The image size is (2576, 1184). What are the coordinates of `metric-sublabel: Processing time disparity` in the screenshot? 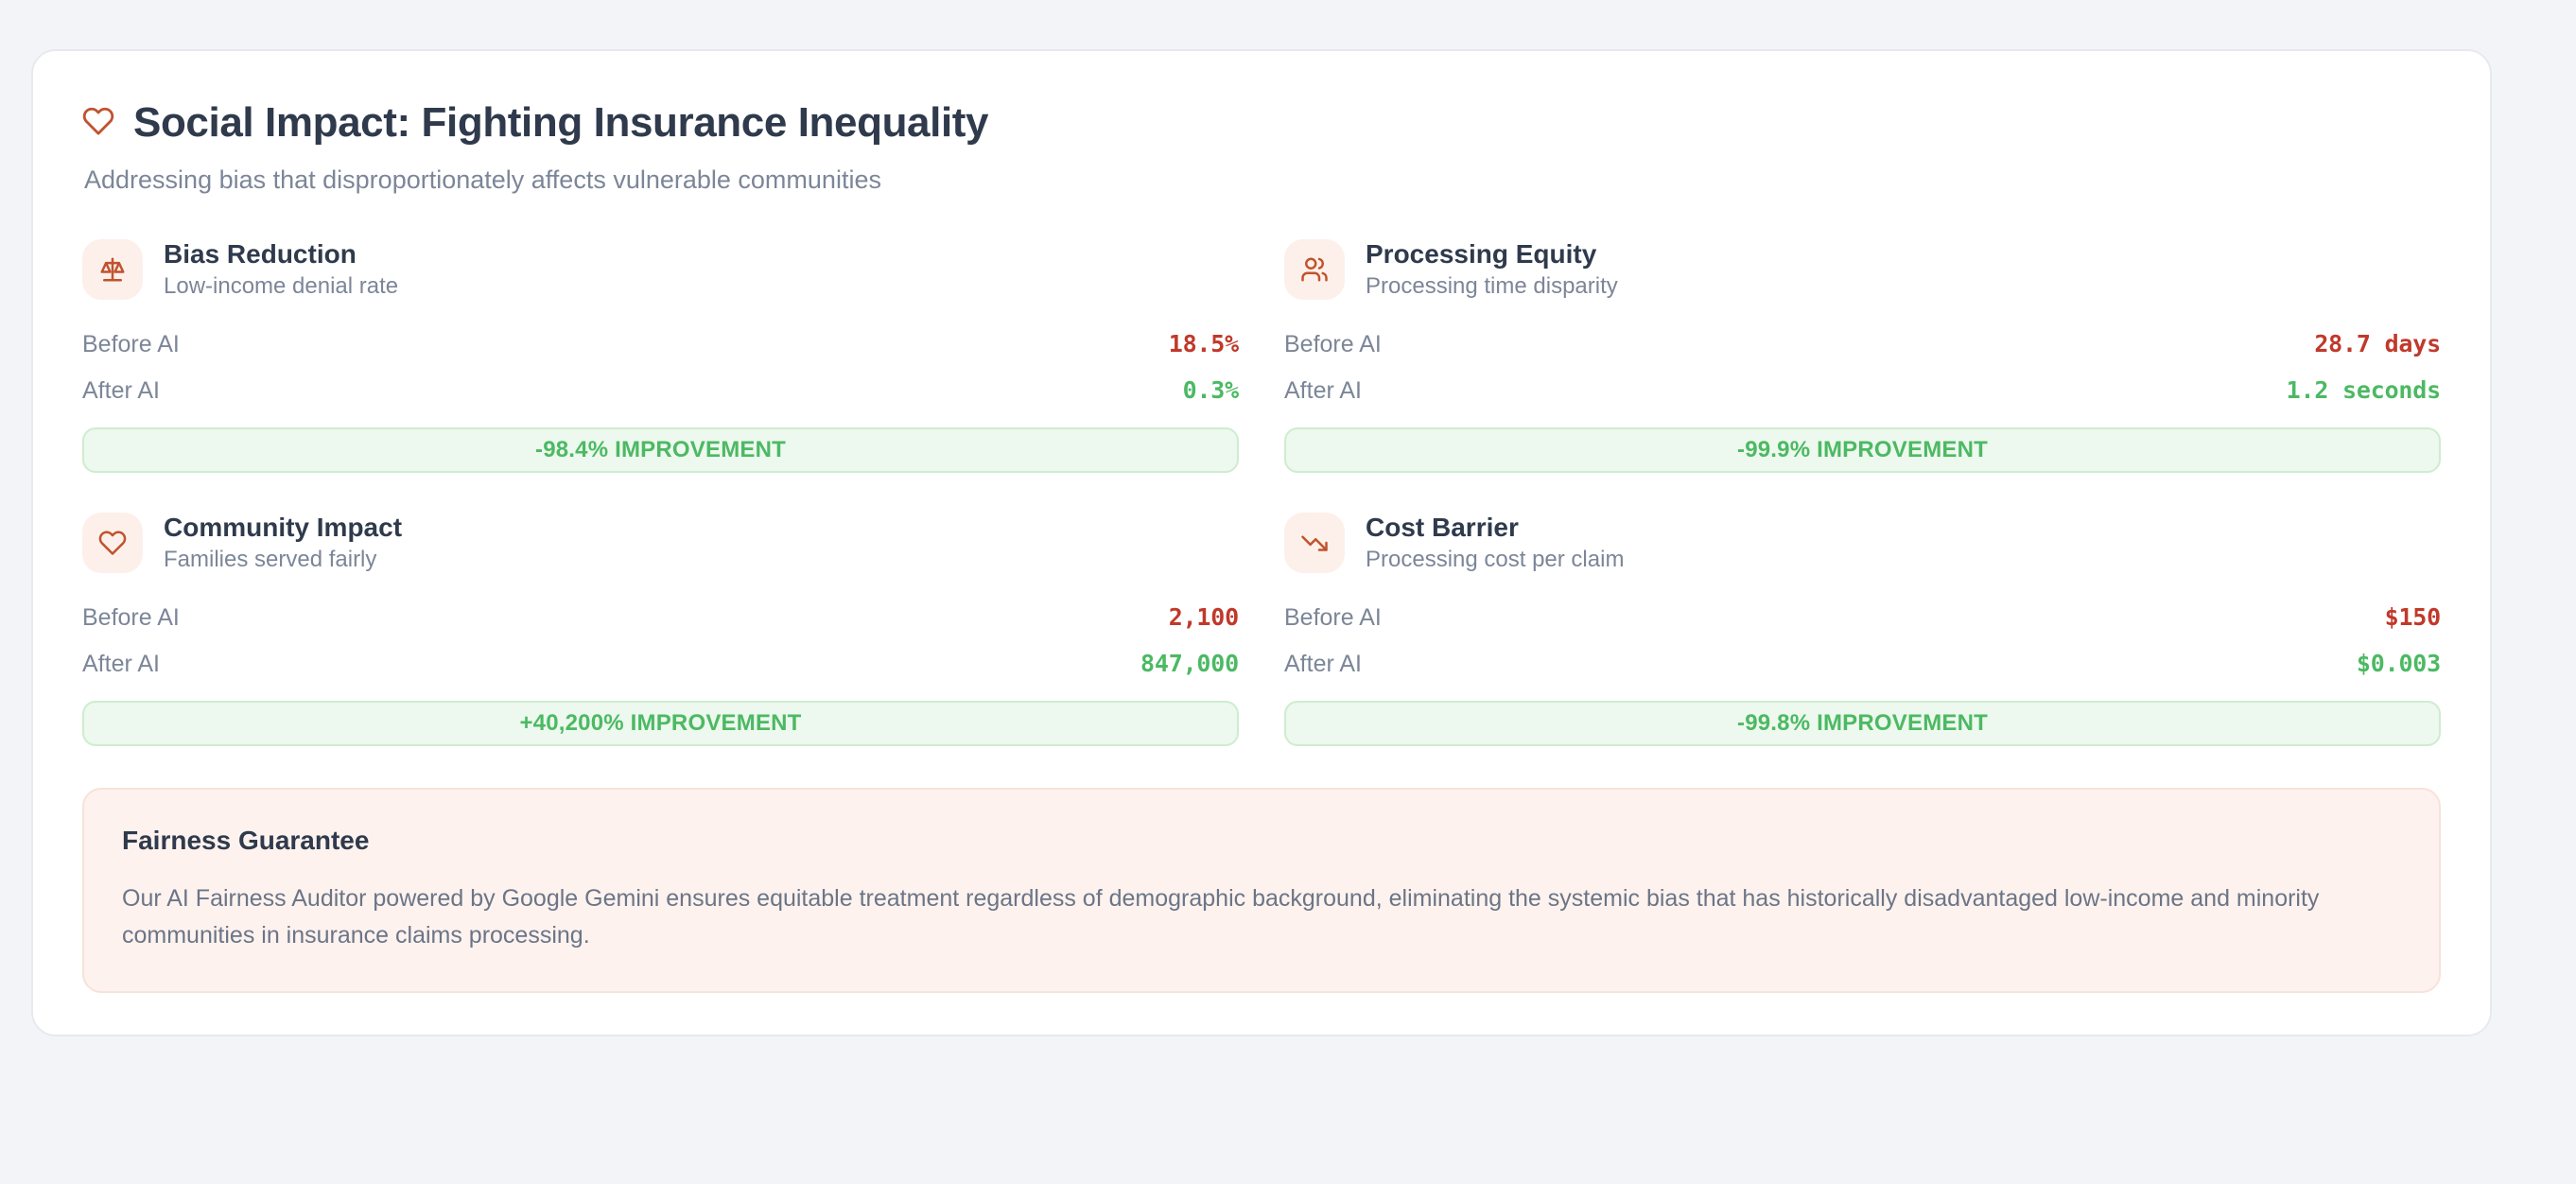 It's located at (1492, 286).